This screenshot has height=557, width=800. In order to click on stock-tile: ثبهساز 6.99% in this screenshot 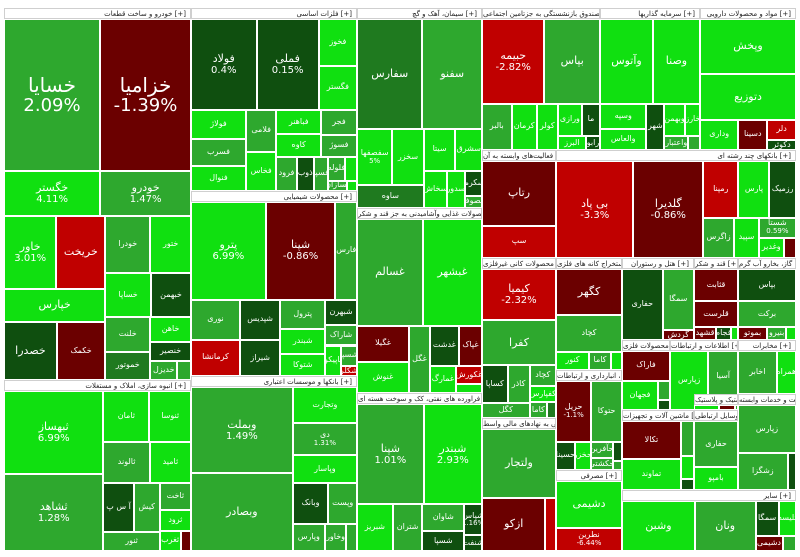, I will do `click(54, 433)`.